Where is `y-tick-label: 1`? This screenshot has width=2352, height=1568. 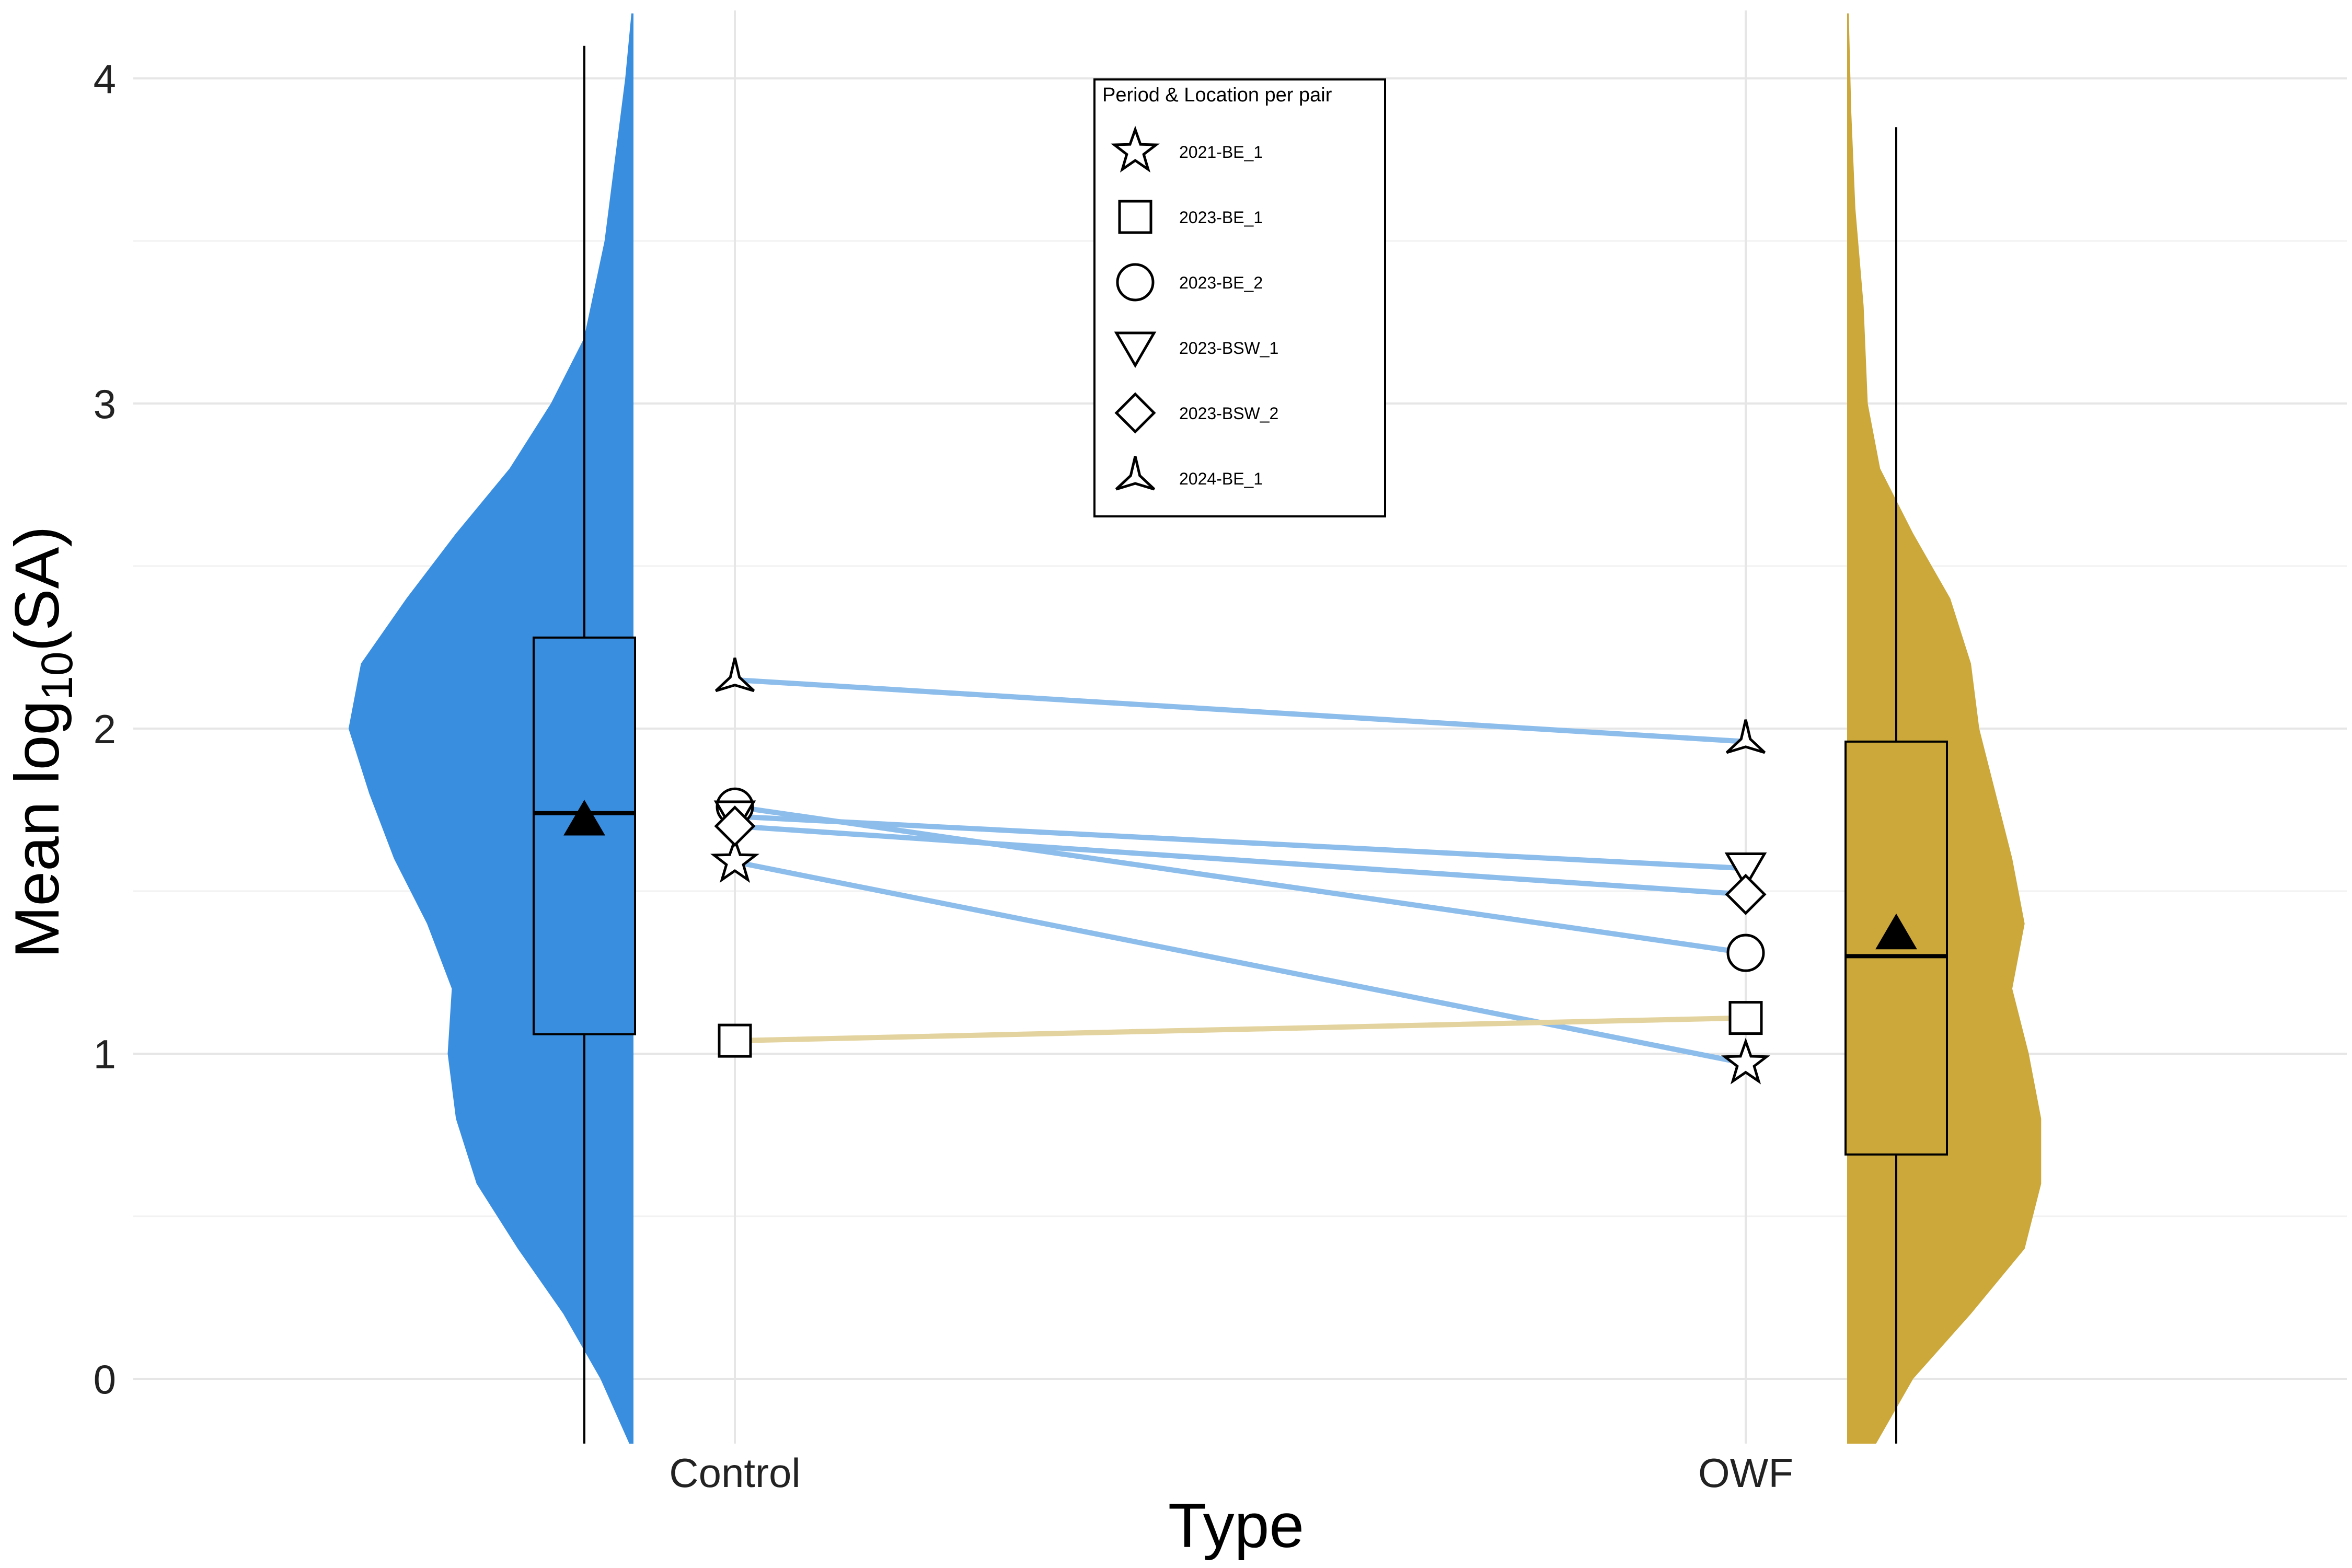
y-tick-label: 1 is located at coordinates (105, 1054).